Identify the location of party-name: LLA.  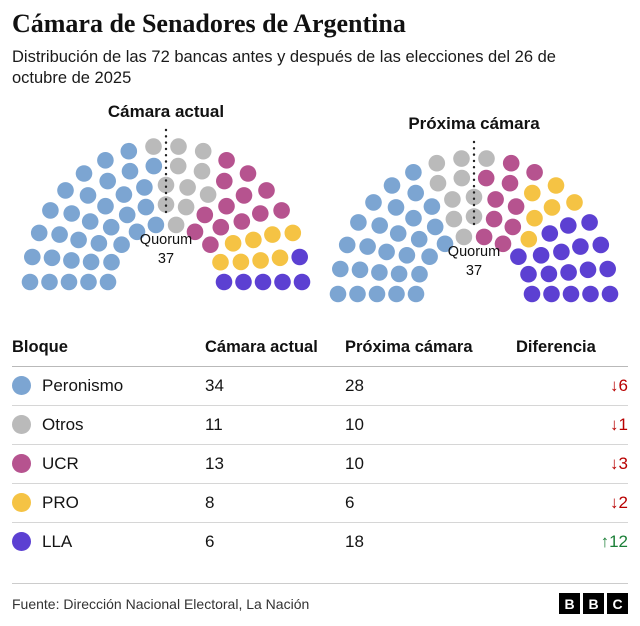
(57, 542).